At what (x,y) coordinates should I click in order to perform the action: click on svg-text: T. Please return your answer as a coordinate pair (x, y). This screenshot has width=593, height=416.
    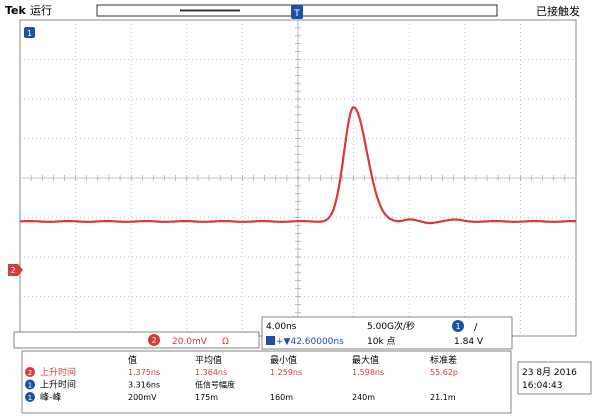
    Looking at the image, I should click on (296, 14).